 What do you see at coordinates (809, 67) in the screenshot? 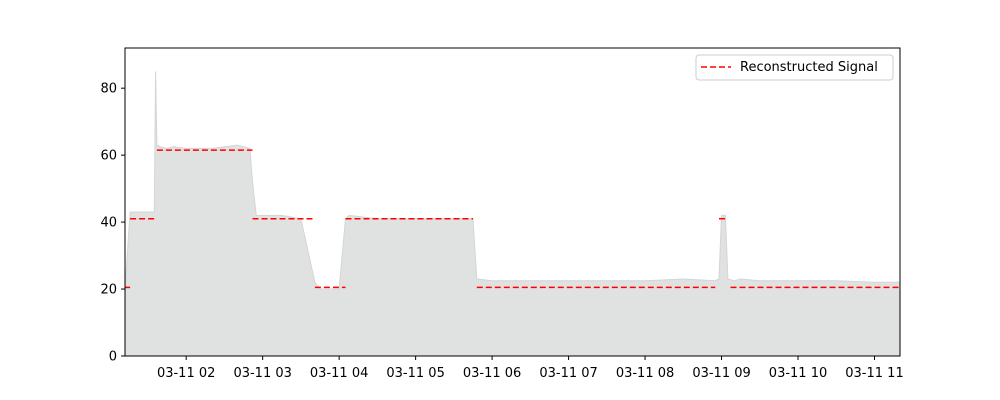
I see `legend-label-reconstructed-signal: Reconstructed Signal` at bounding box center [809, 67].